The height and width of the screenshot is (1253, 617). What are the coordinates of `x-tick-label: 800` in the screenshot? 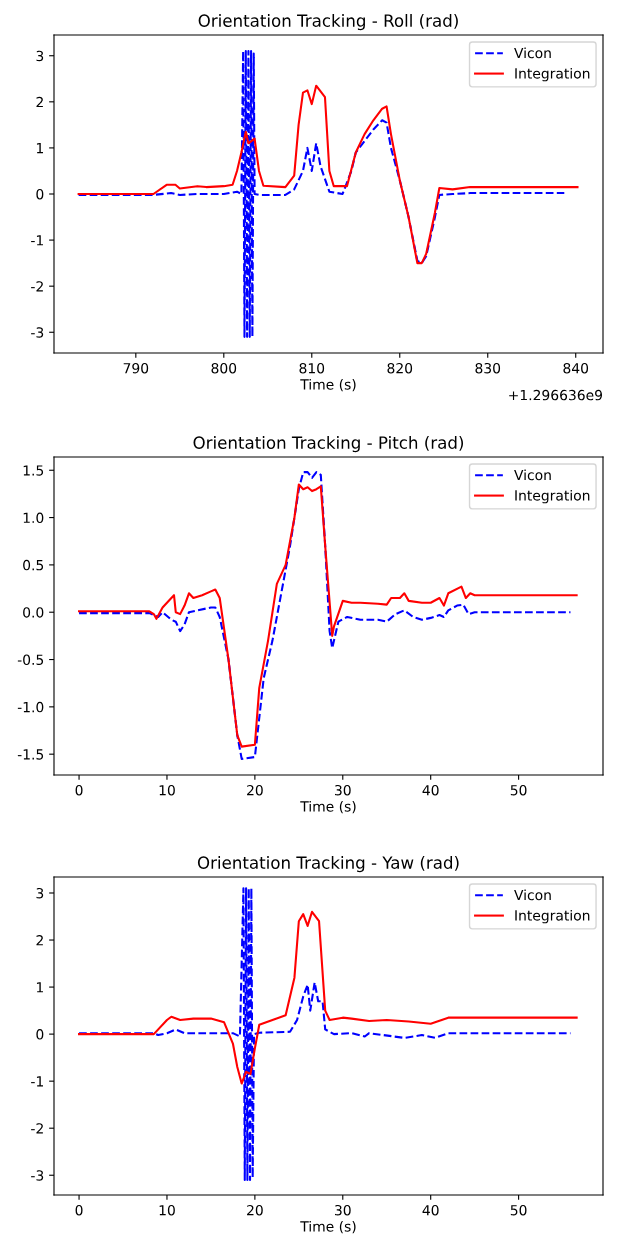 It's located at (224, 368).